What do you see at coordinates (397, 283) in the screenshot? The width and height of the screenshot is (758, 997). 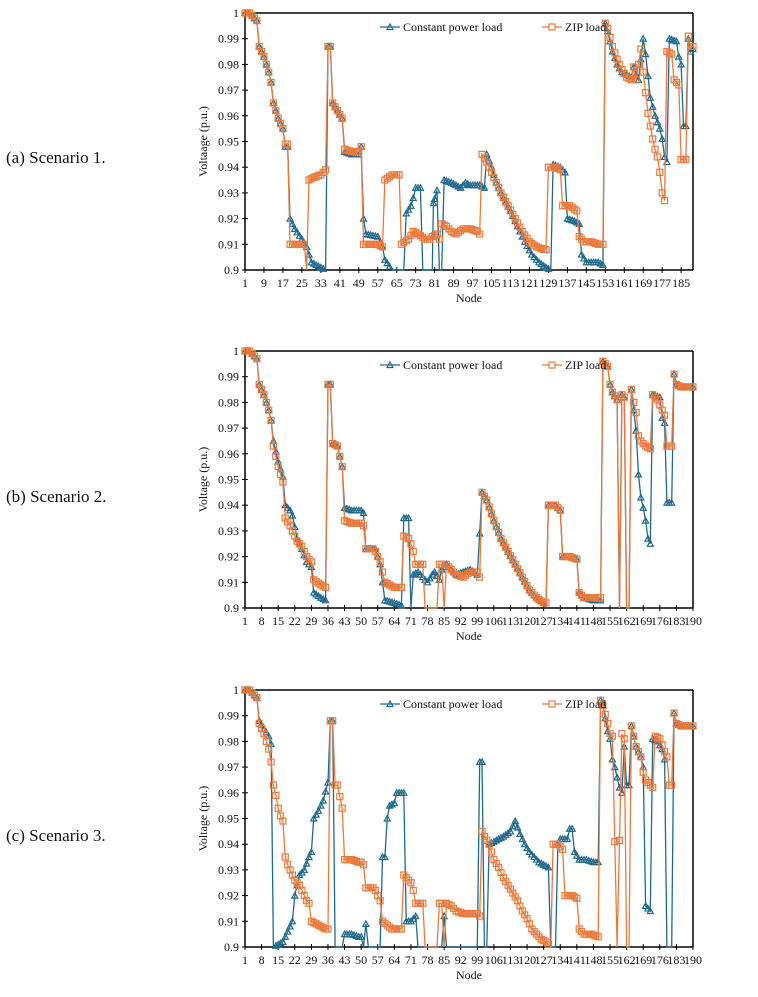 I see `x-tick-label: 65` at bounding box center [397, 283].